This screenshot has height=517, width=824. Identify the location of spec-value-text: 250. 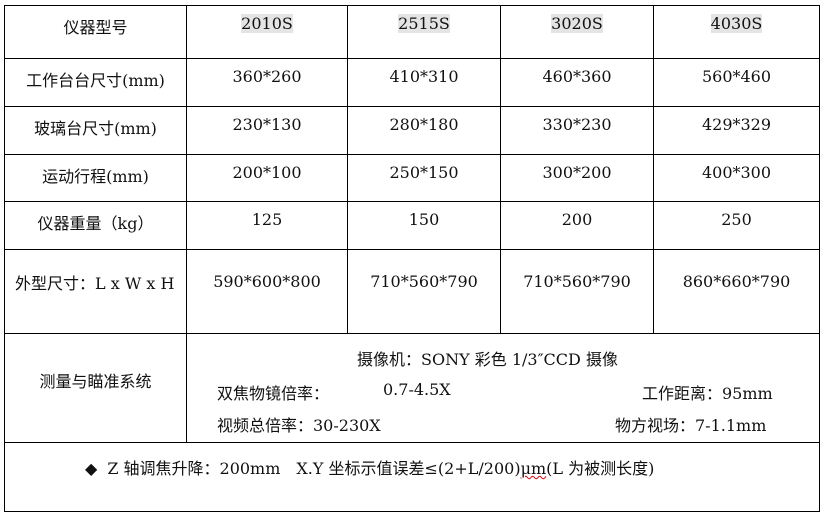
(736, 219).